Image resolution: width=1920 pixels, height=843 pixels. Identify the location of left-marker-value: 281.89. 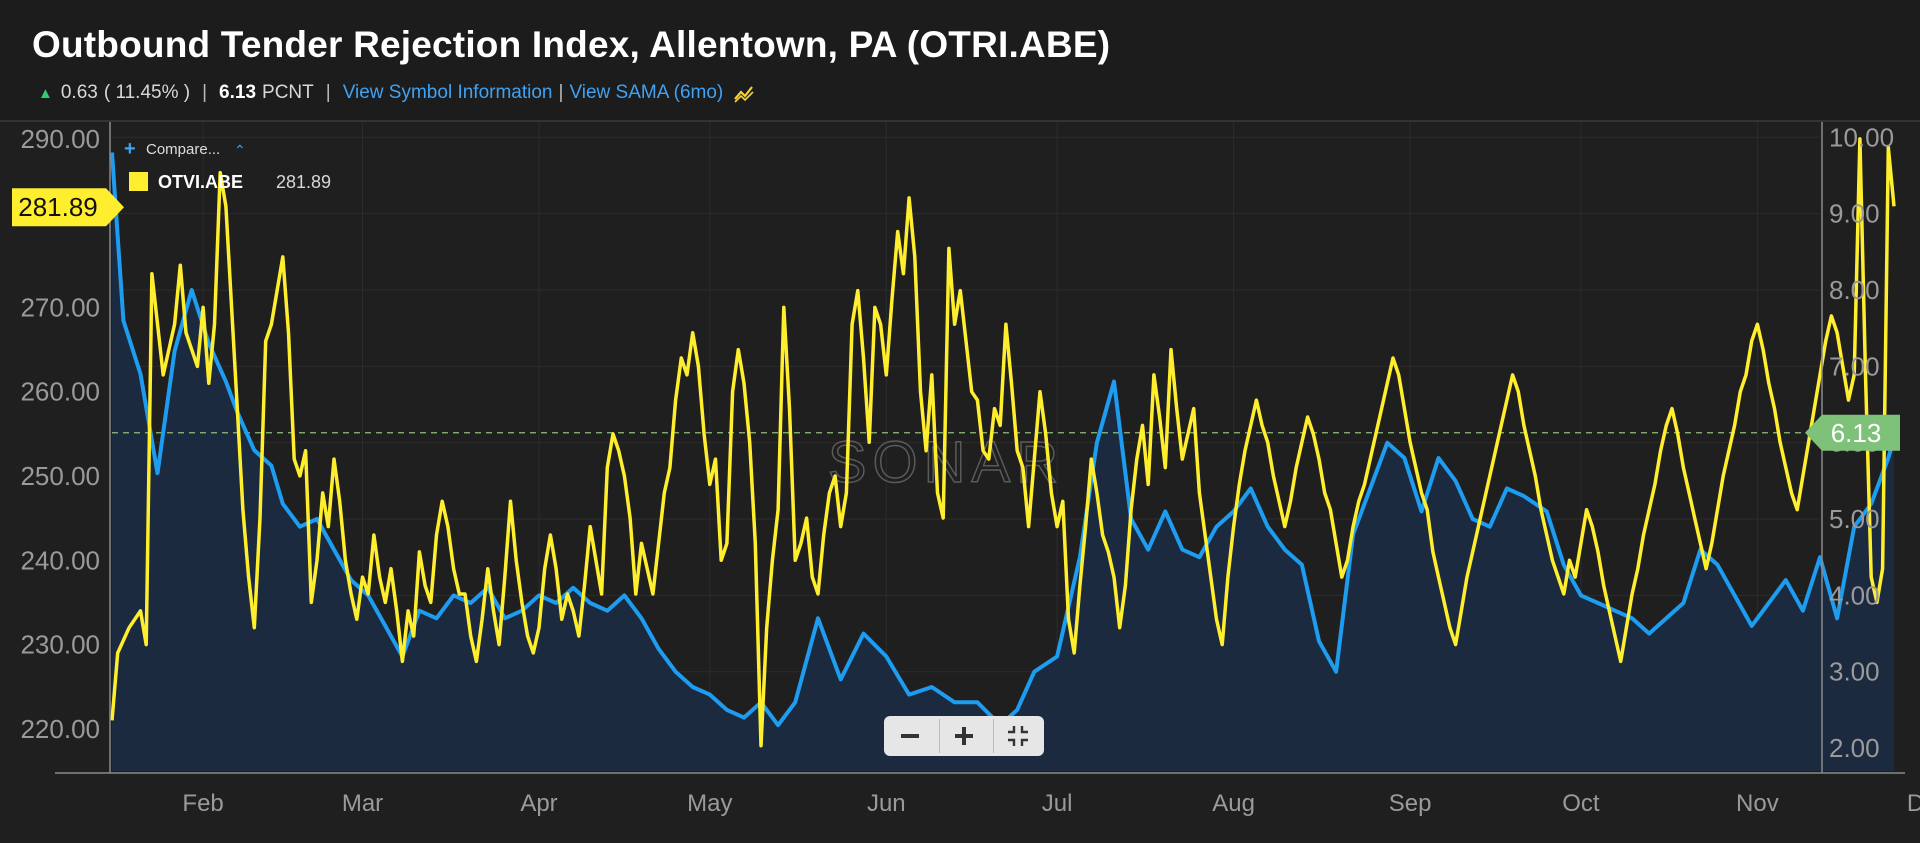
(58, 207).